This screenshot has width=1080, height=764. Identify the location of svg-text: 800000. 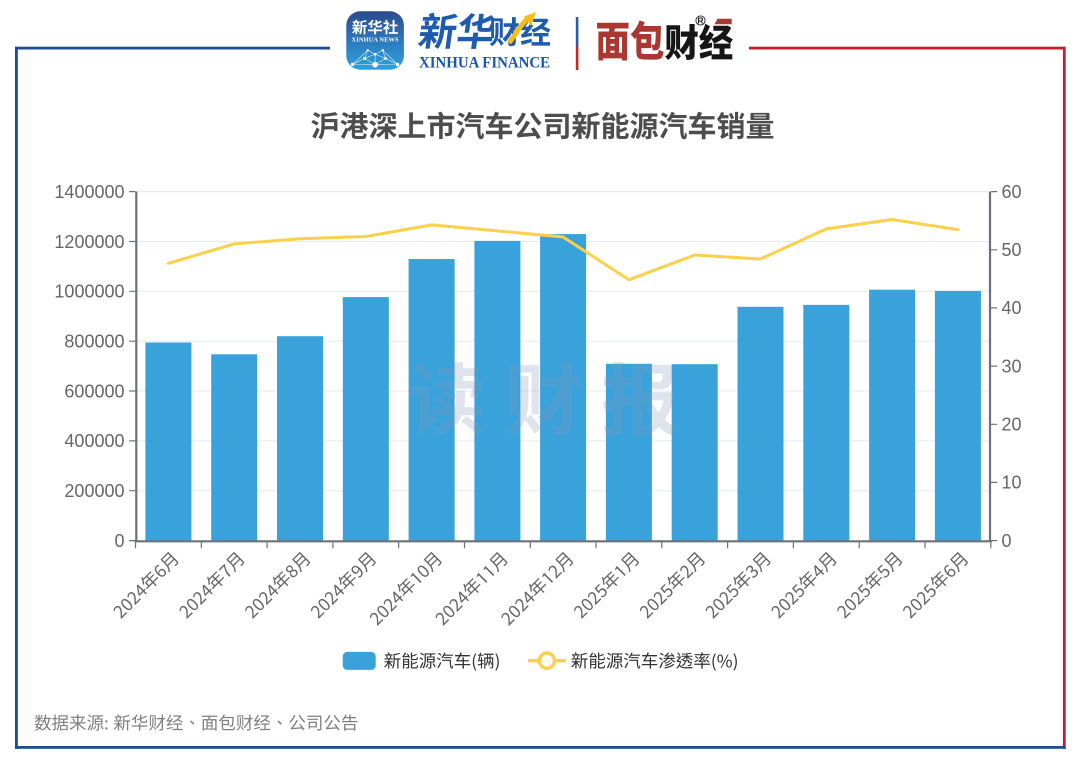
(94, 342).